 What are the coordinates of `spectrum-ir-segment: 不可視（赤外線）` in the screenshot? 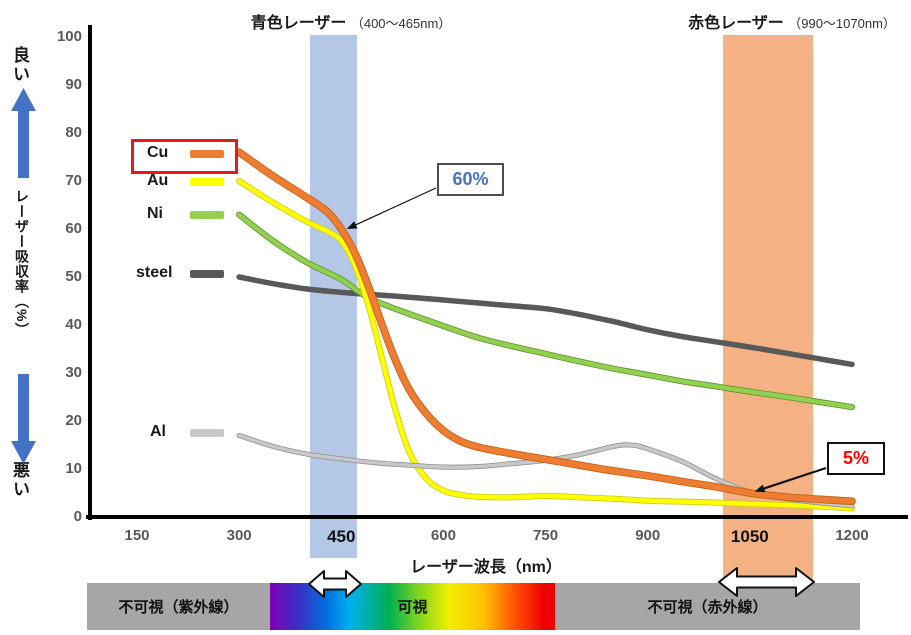 It's located at (707, 606).